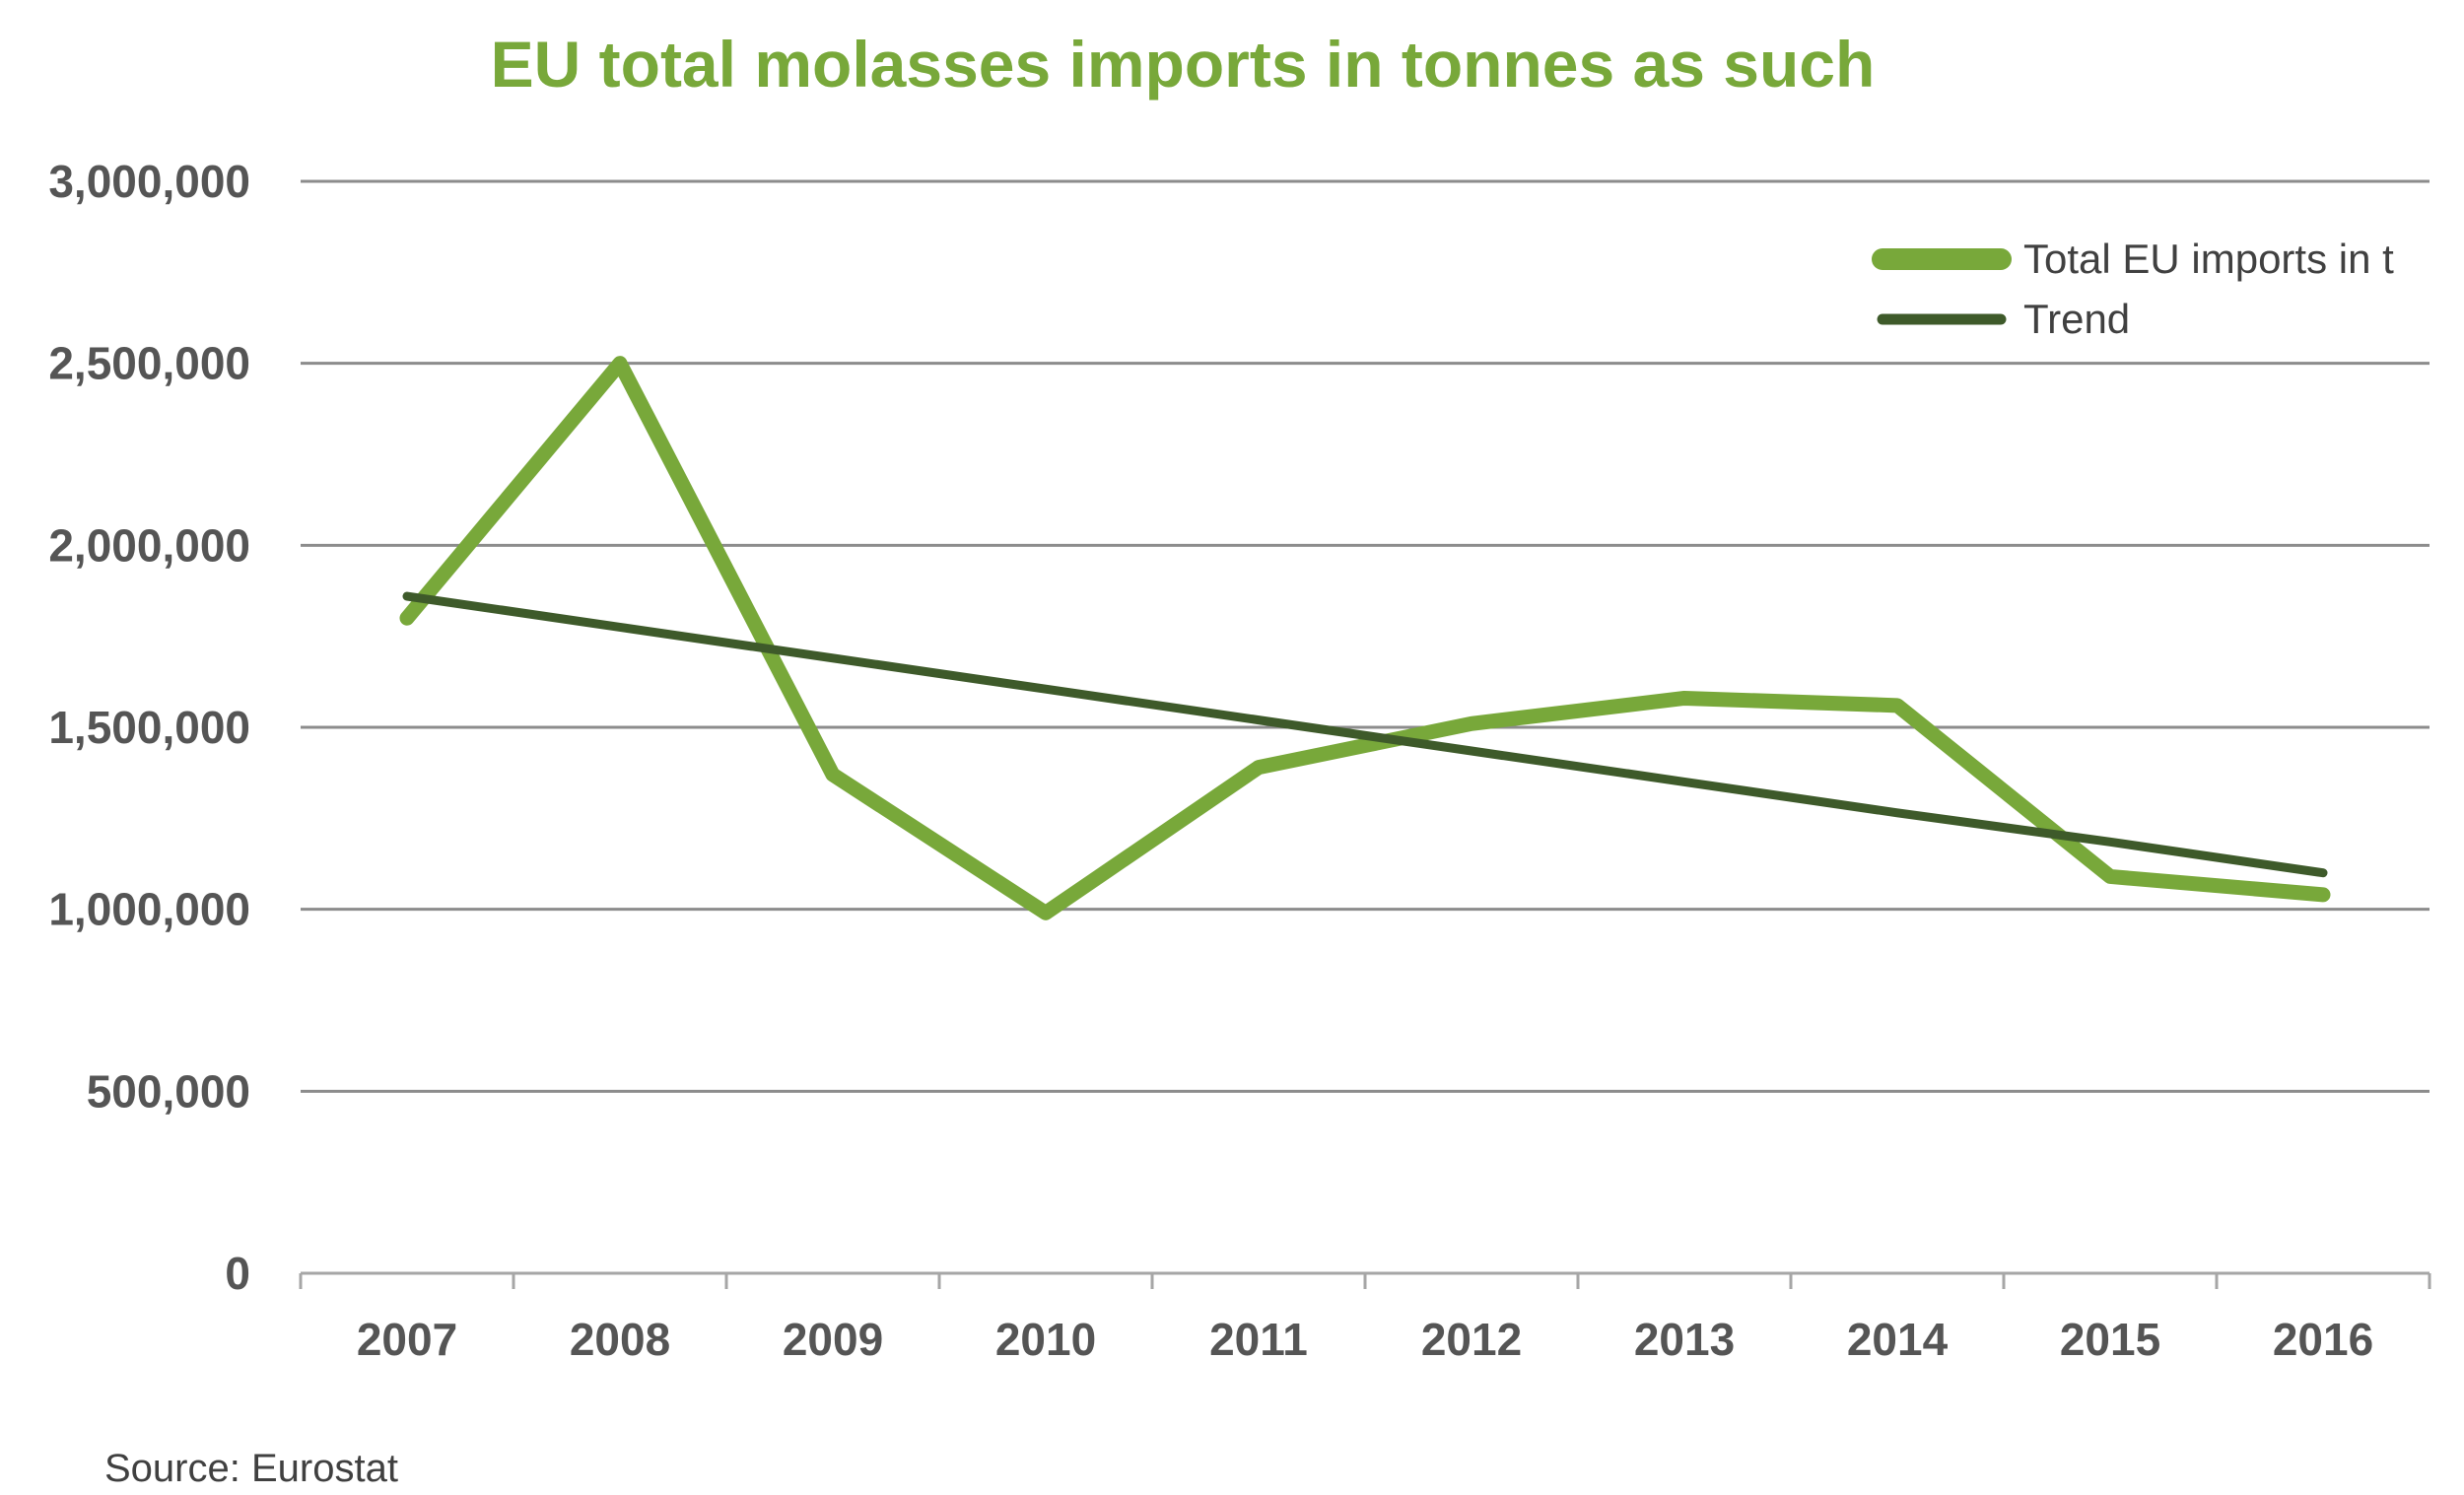 The image size is (2464, 1495). What do you see at coordinates (1898, 1339) in the screenshot?
I see `x-tick-label: 2014` at bounding box center [1898, 1339].